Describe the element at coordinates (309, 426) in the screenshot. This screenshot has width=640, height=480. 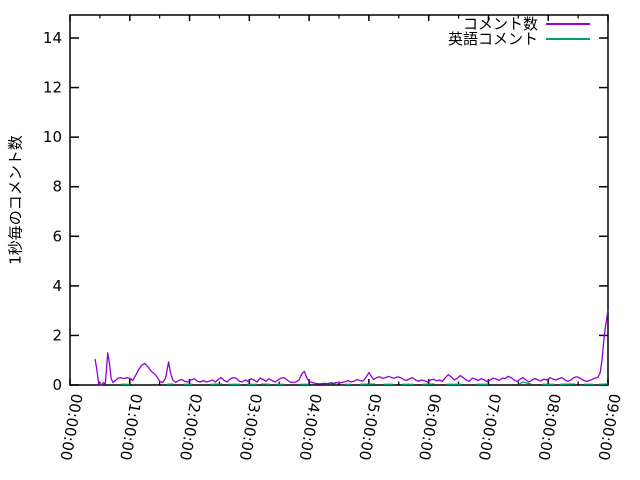
I see `x-tick-label: 04:00:00` at that location.